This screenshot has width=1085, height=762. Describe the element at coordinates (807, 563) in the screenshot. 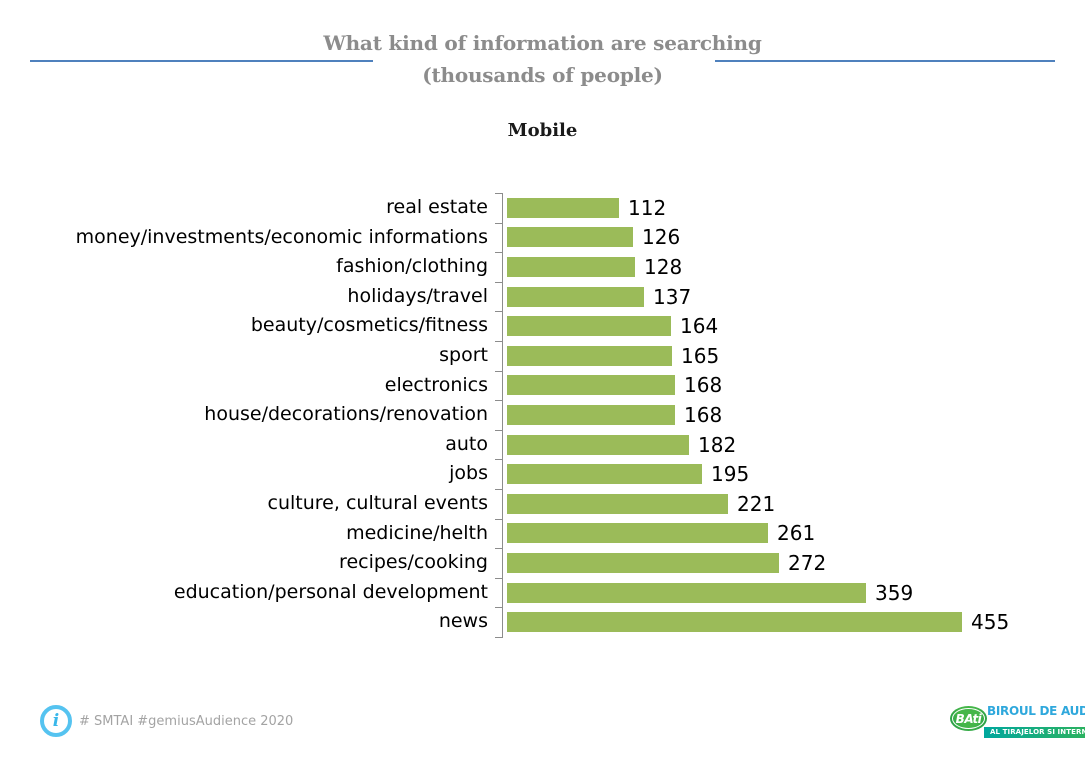

I see `value-label: 272` at that location.